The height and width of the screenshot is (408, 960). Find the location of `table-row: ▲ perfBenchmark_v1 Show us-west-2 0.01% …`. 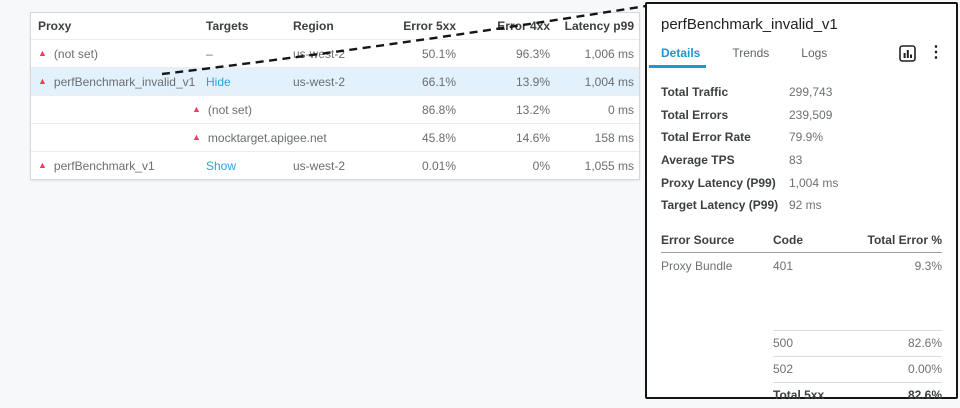

table-row: ▲ perfBenchmark_v1 Show us-west-2 0.01% … is located at coordinates (335, 165).